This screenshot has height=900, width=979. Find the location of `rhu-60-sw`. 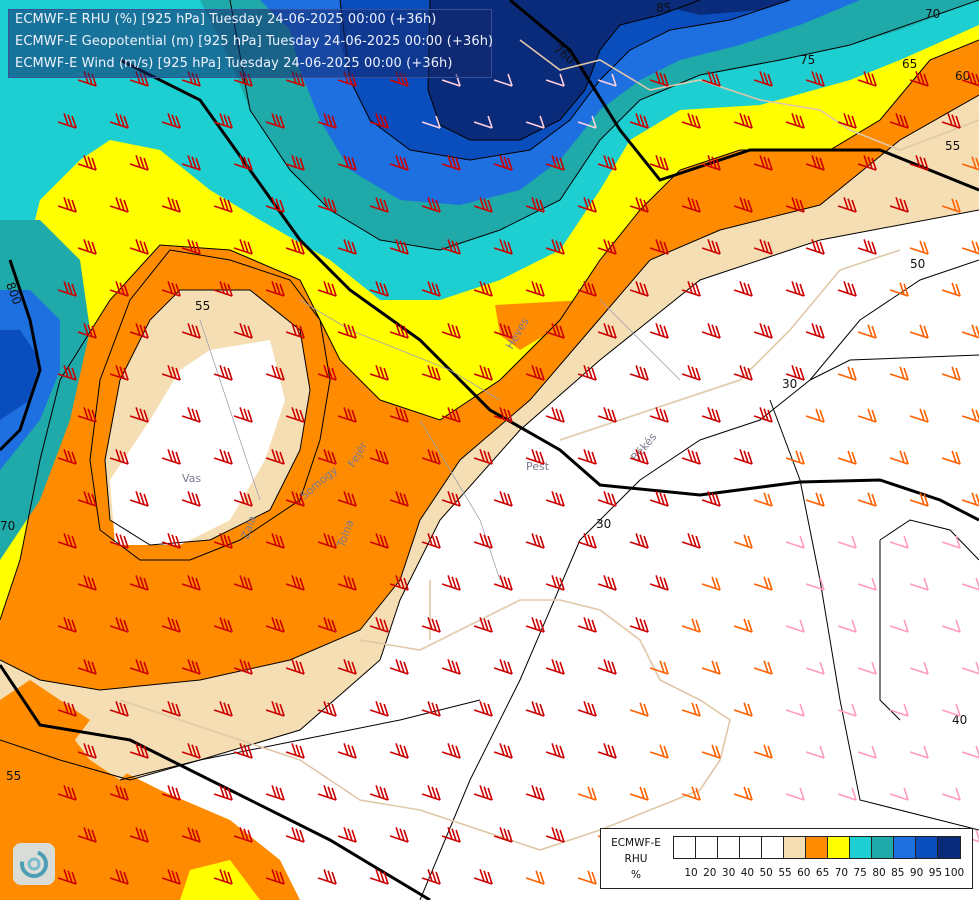

rhu-60-sw is located at coordinates (150, 810).